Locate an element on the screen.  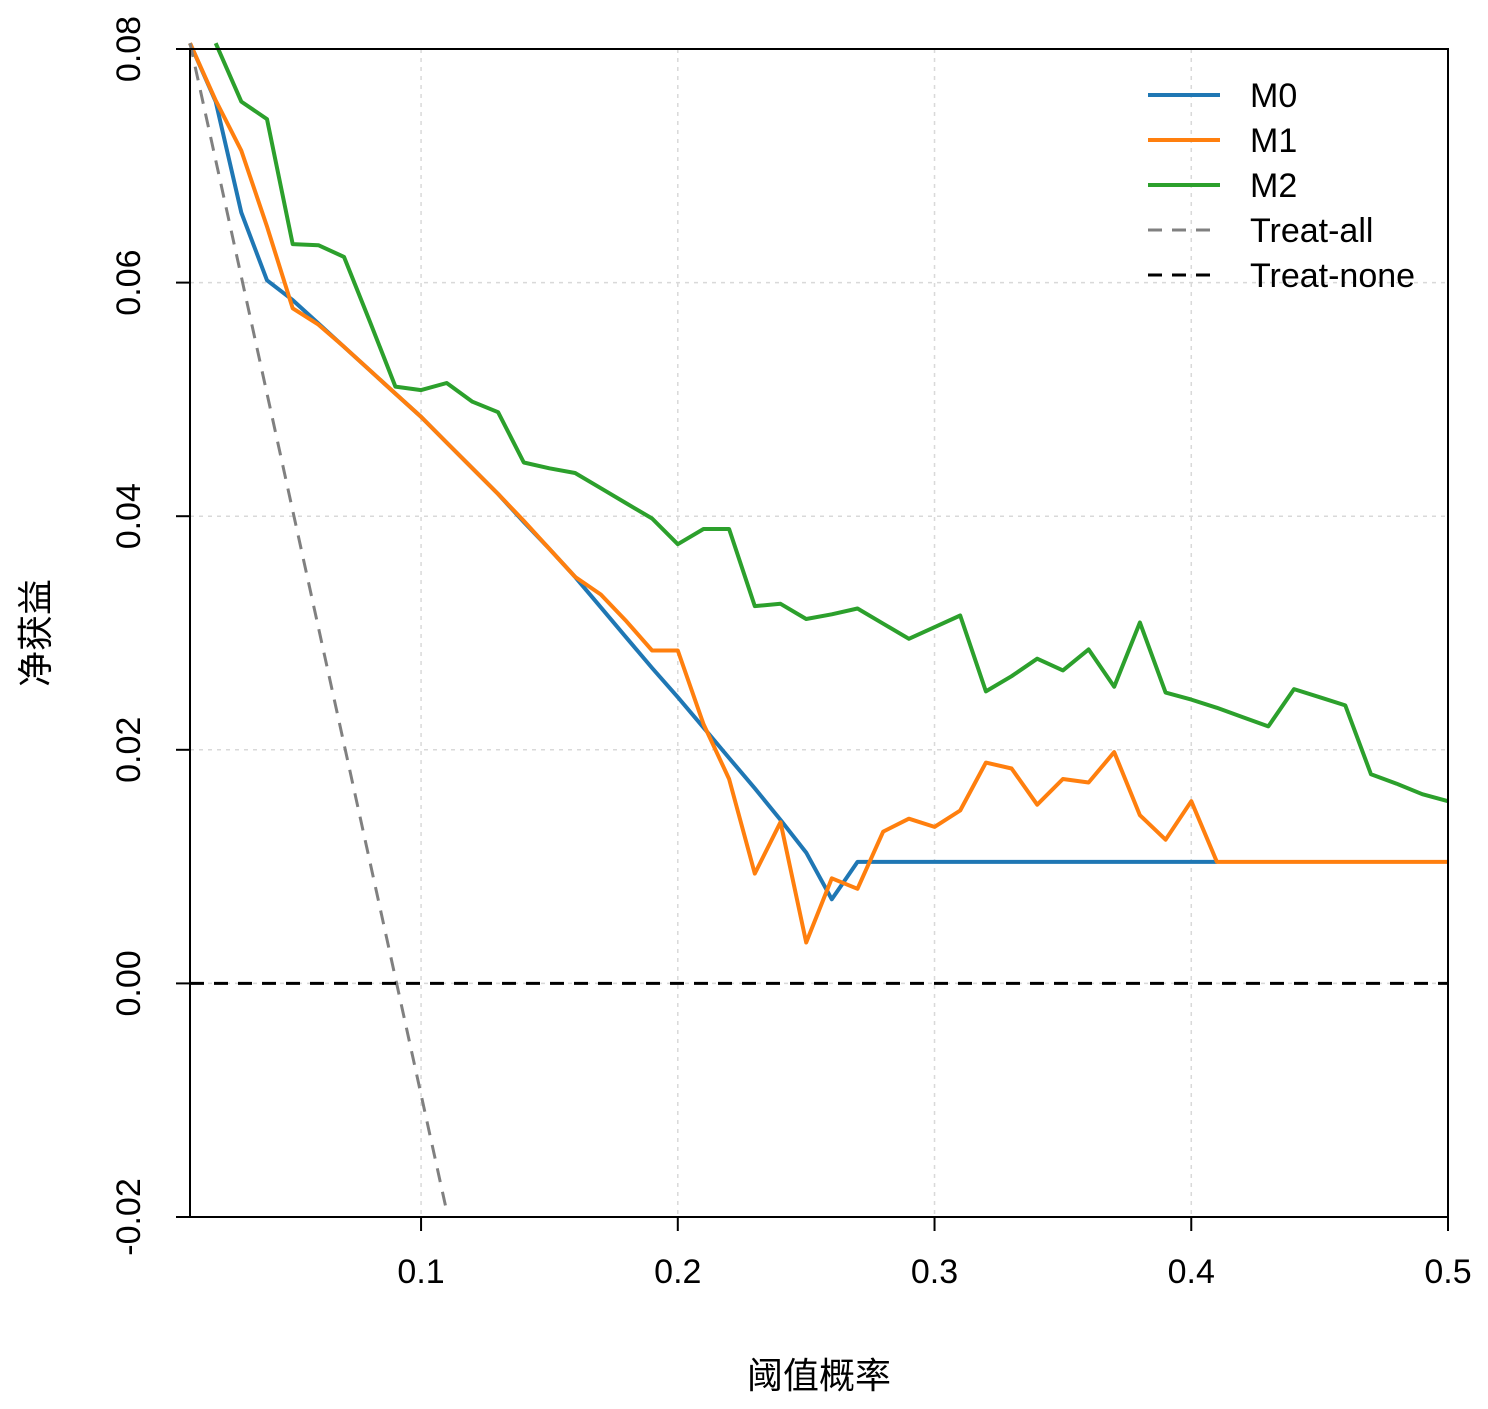
y-tick-label: 0.06 is located at coordinates (129, 283).